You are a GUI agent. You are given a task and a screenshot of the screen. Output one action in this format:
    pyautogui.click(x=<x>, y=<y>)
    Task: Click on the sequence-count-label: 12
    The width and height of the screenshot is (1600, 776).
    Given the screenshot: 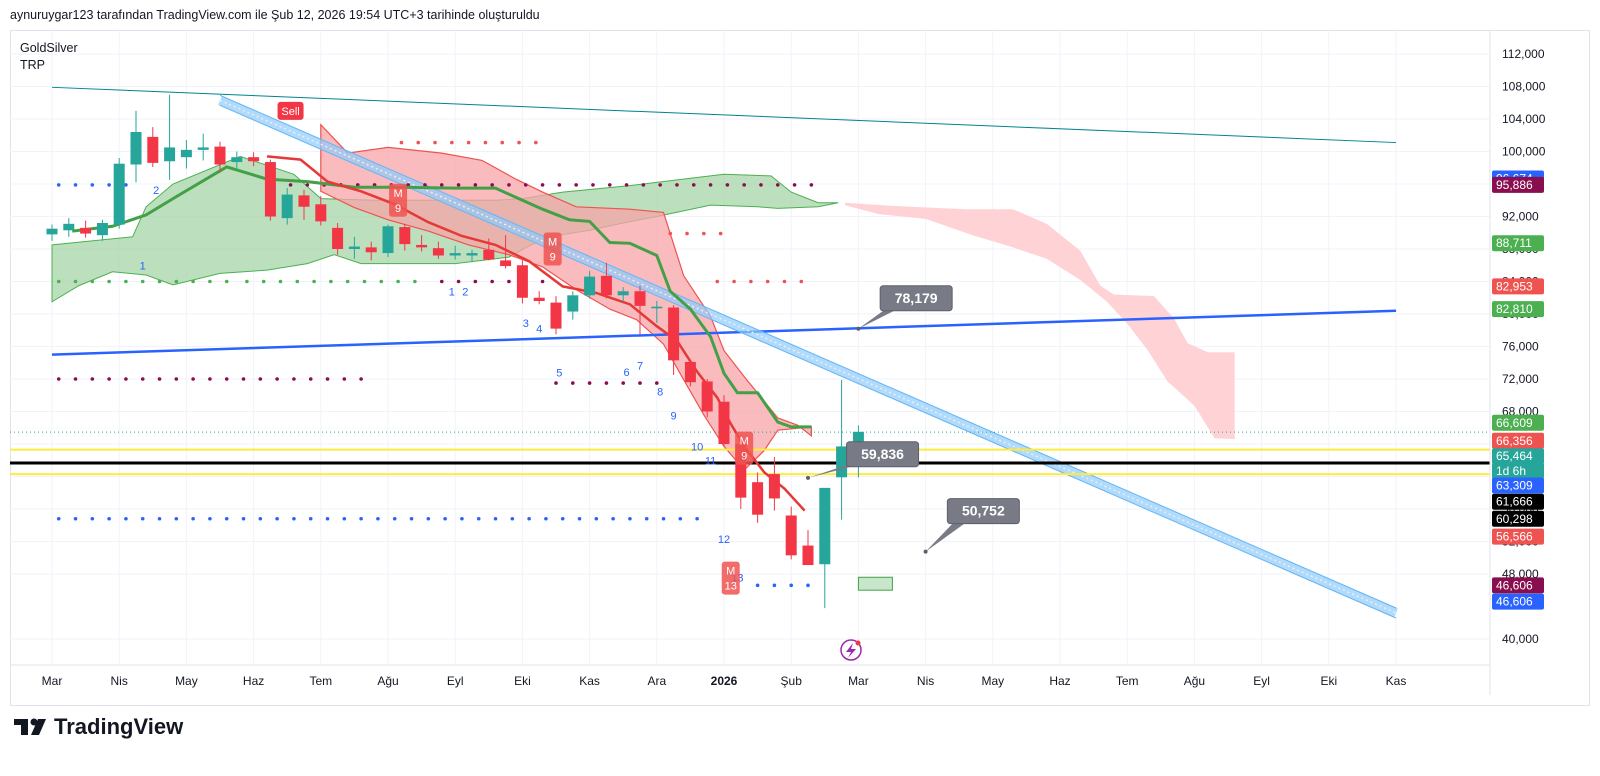 What is the action you would take?
    pyautogui.click(x=724, y=540)
    